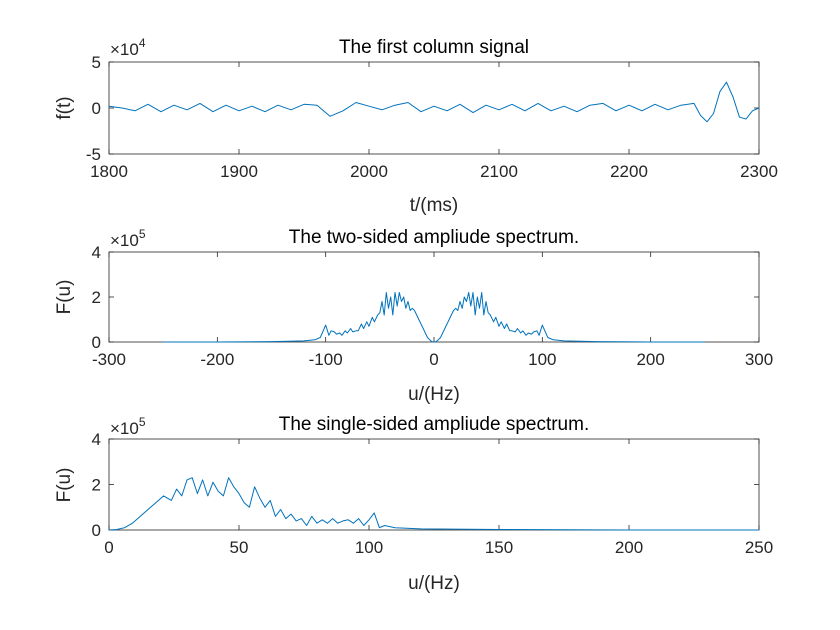 The image size is (840, 630). What do you see at coordinates (434, 583) in the screenshot?
I see `subplot-3-xlabel: u/(Hz)` at bounding box center [434, 583].